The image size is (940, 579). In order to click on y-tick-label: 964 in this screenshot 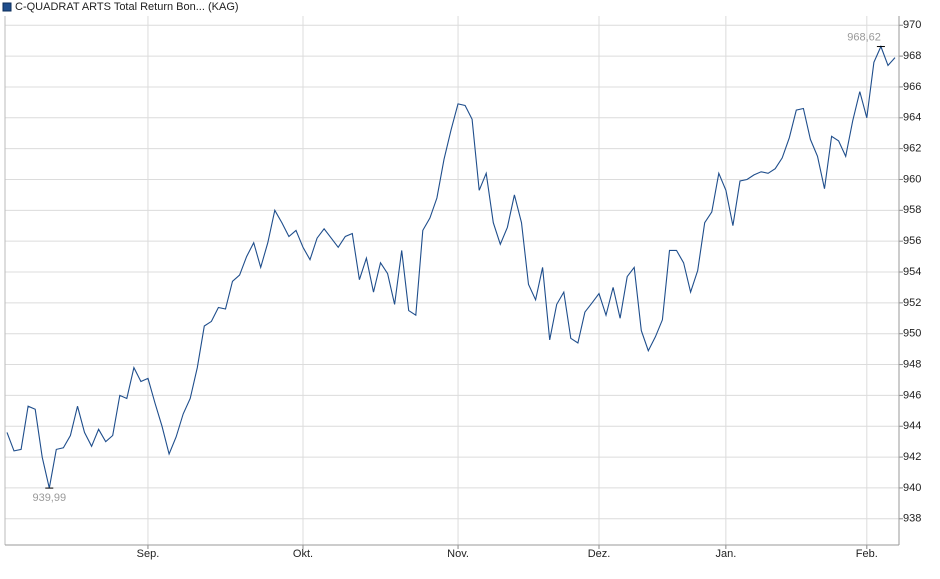, I will do `click(912, 118)`.